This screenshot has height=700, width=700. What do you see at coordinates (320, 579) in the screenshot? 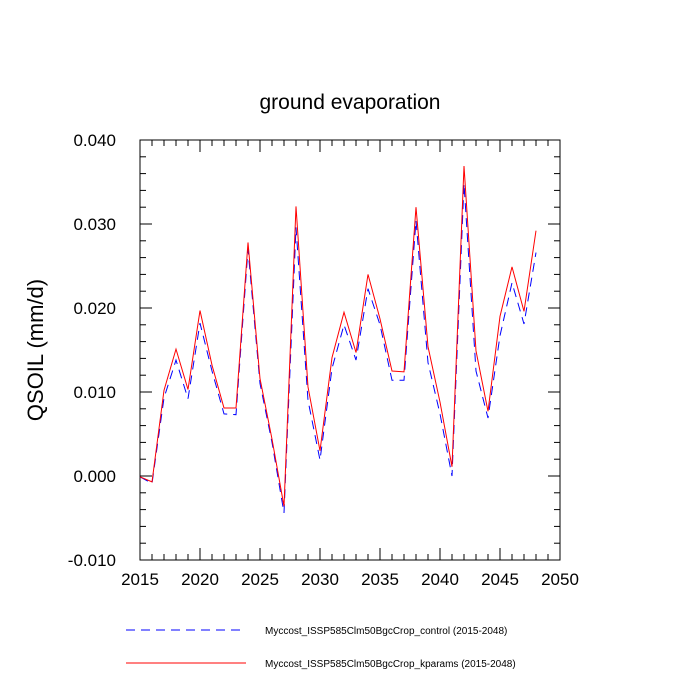
I see `x-tick-label: 2030` at bounding box center [320, 579].